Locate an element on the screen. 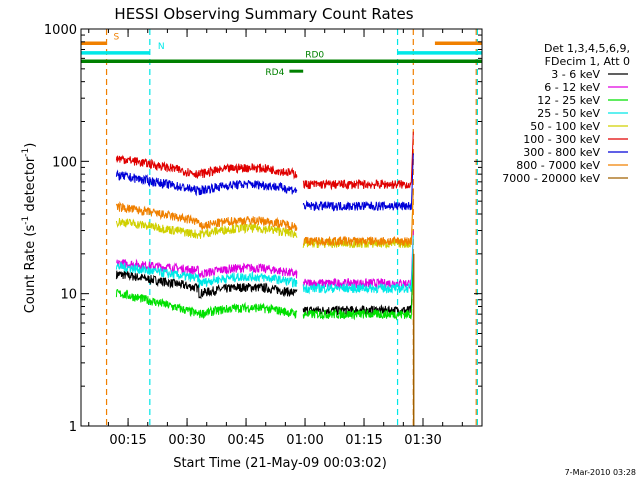 This screenshot has width=640, height=480. x-tick-label: 00:15 is located at coordinates (127, 440).